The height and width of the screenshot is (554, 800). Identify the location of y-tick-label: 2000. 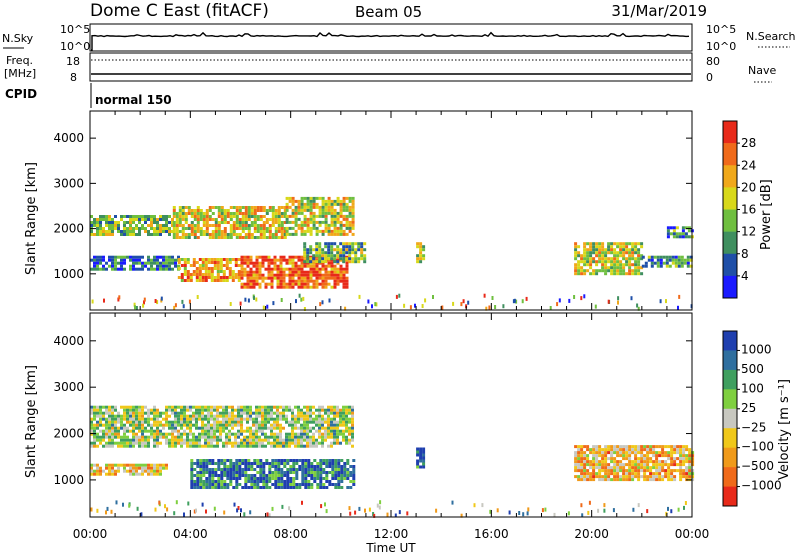
(68, 229).